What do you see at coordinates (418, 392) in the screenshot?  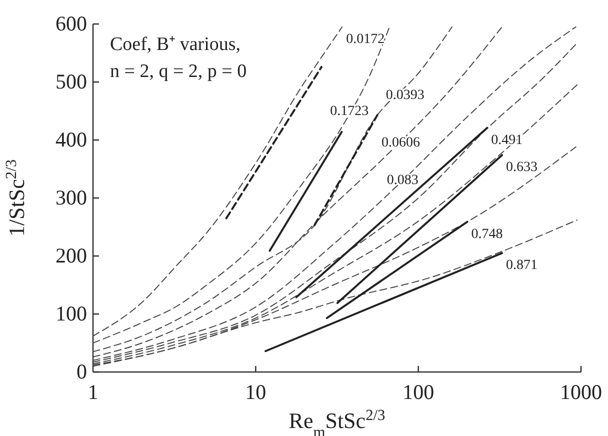 I see `x-tick-label: 100` at bounding box center [418, 392].